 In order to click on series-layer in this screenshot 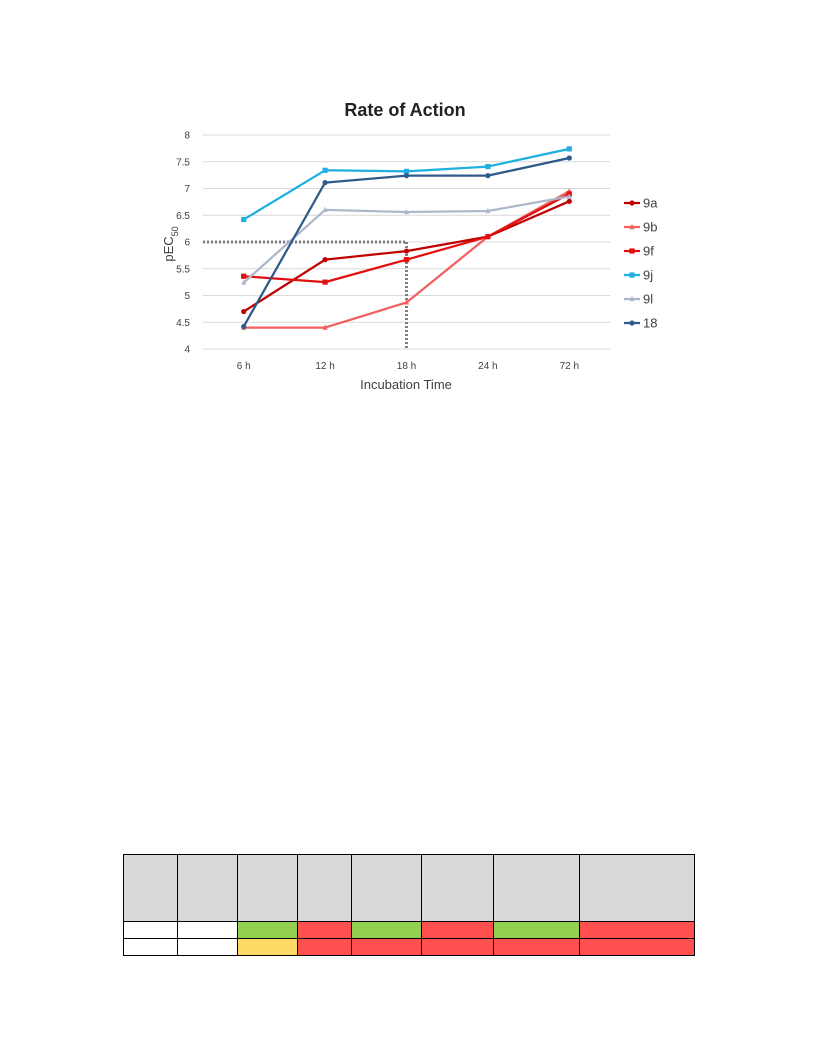, I will do `click(406, 238)`.